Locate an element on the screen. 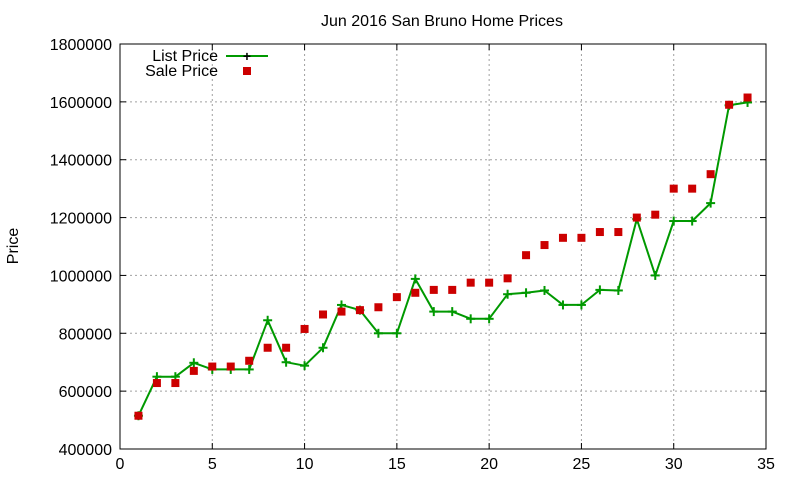 This screenshot has height=480, width=800. x-tick-label: 25 is located at coordinates (582, 464).